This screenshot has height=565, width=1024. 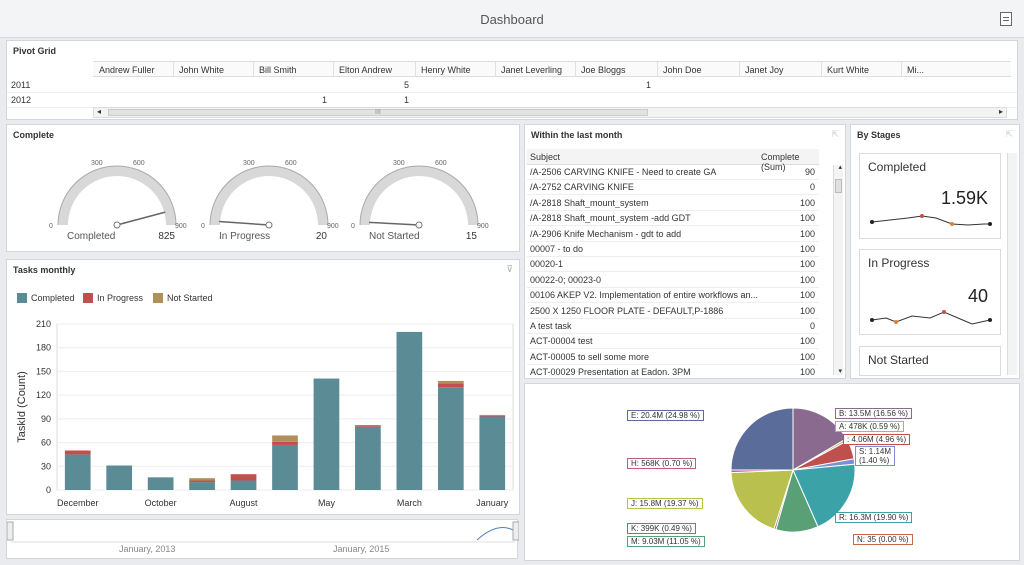 What do you see at coordinates (848, 70) in the screenshot?
I see `pivot-column-header: Kurt White` at bounding box center [848, 70].